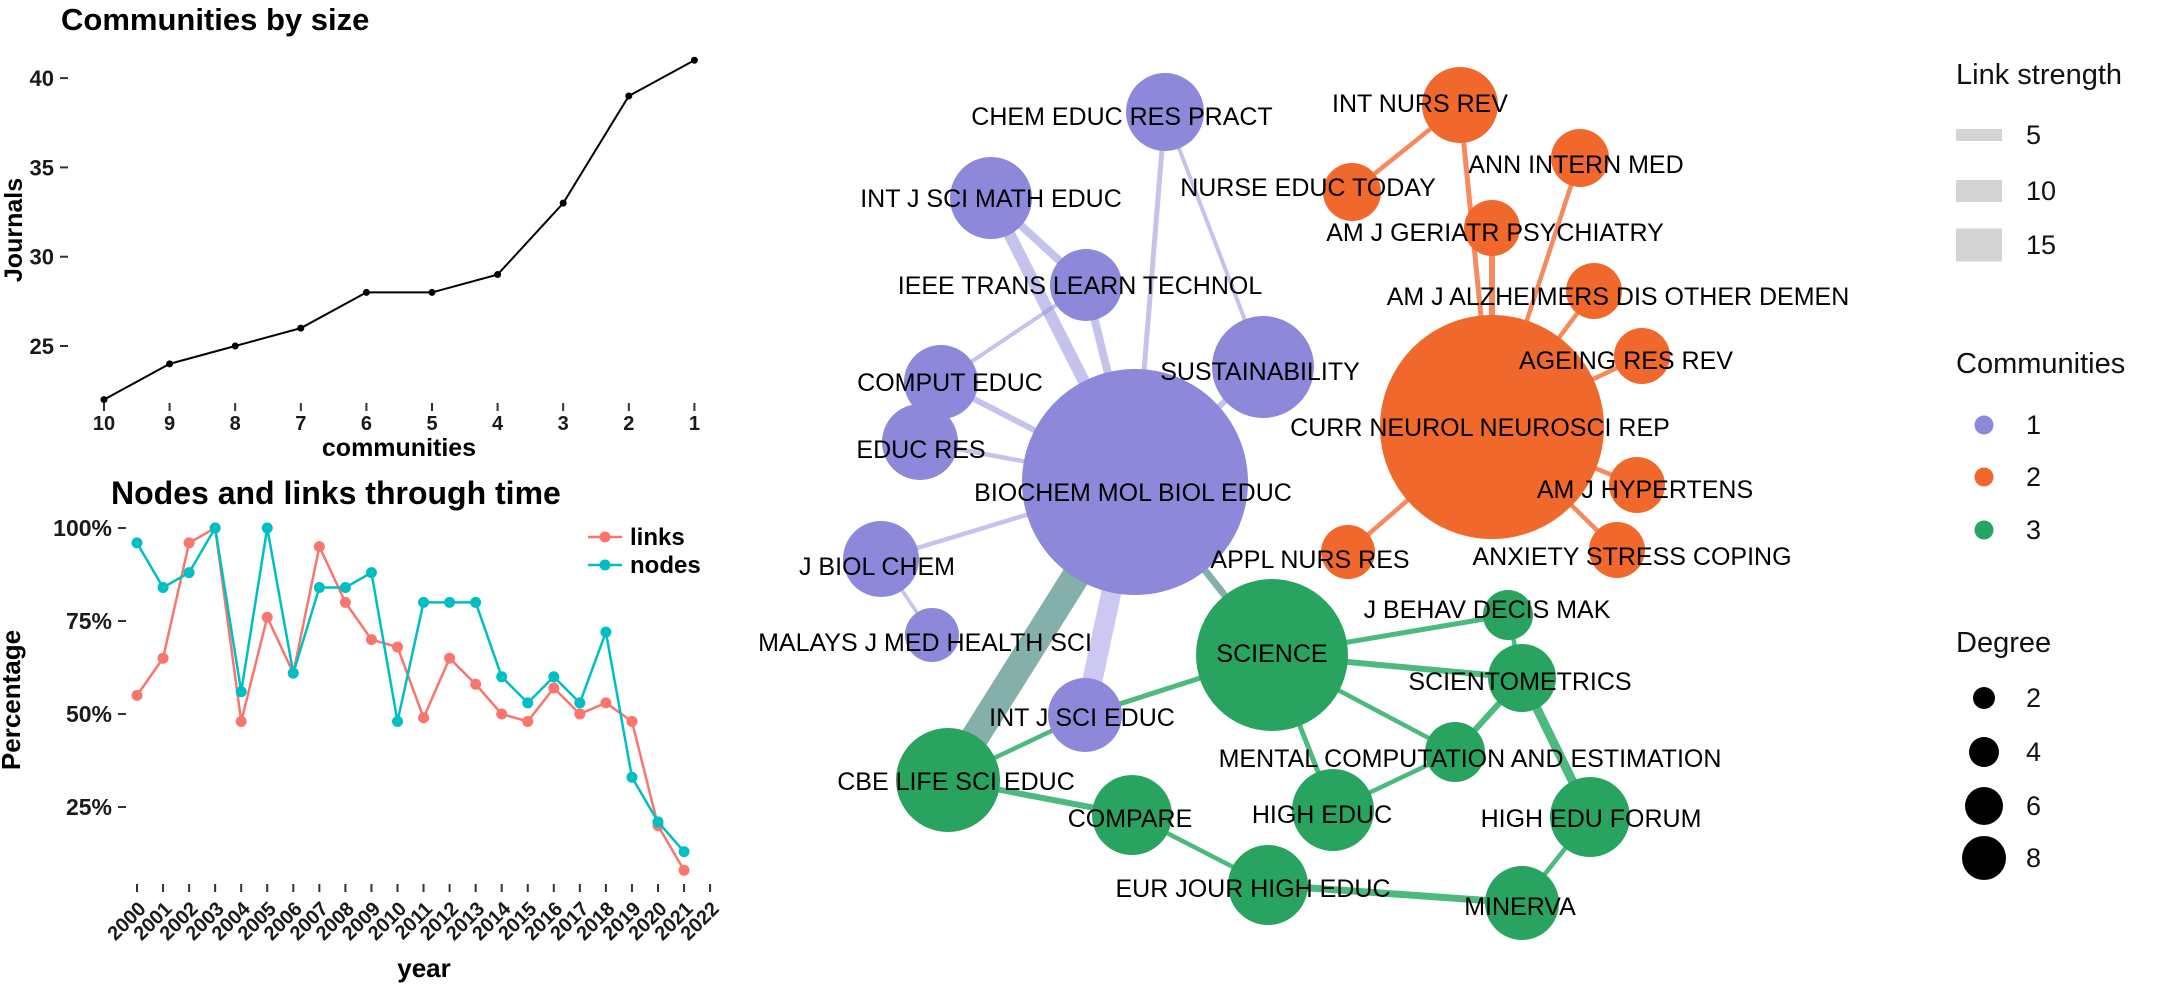 The width and height of the screenshot is (2160, 991). What do you see at coordinates (365, 245) in the screenshot?
I see `communities-by-size-chart: 25 30 35 40 10 9 8 7 6 5 4 3 2 1` at bounding box center [365, 245].